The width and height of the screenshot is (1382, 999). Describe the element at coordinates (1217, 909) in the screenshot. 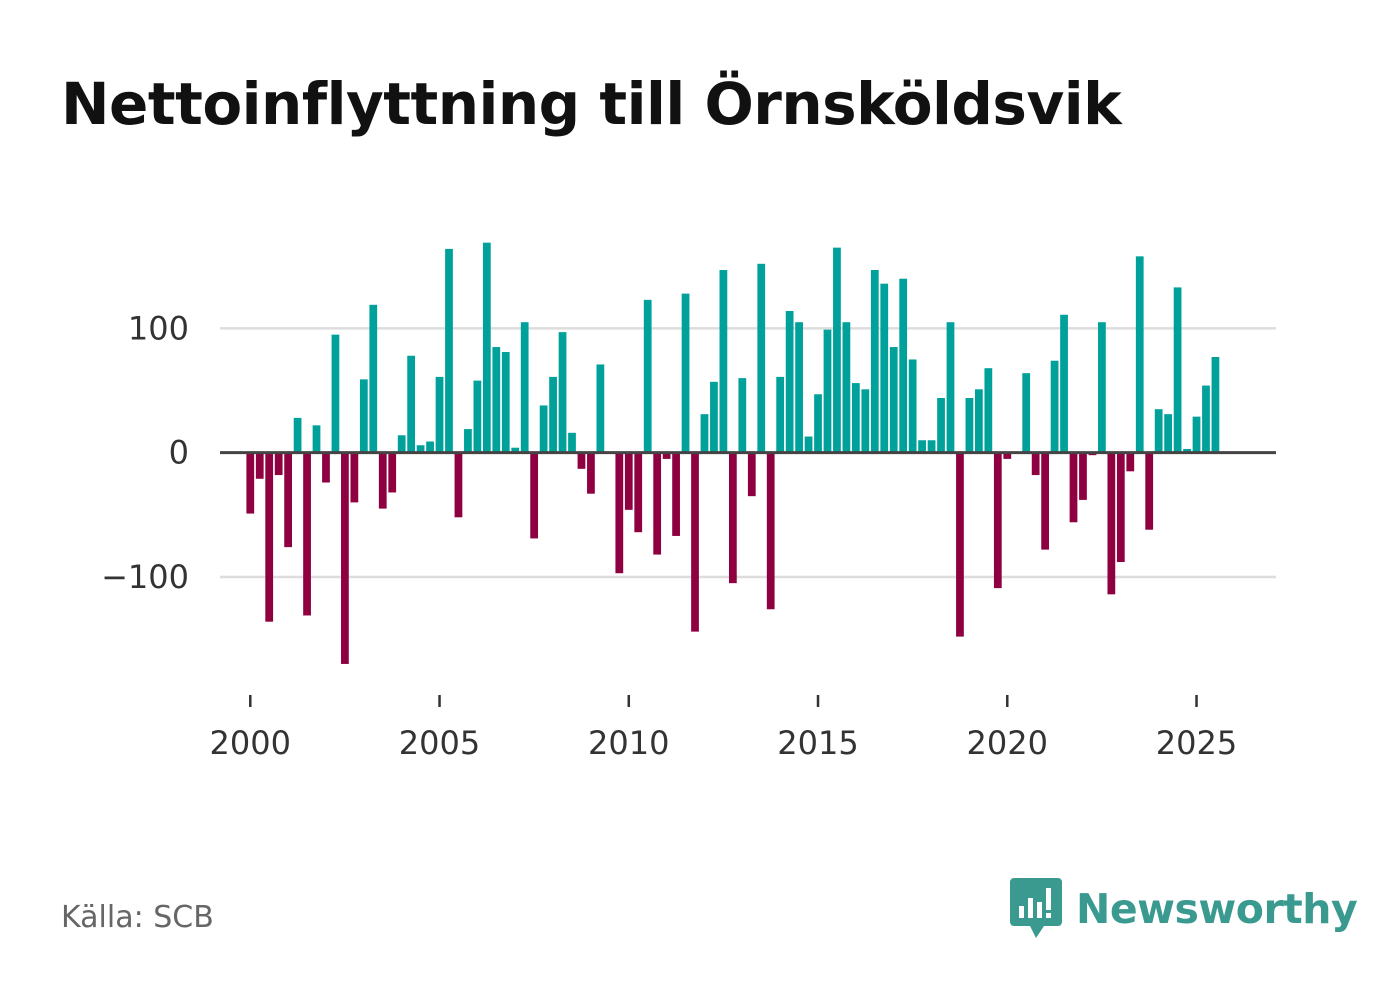

I see `brand-name: Newsworthy` at that location.